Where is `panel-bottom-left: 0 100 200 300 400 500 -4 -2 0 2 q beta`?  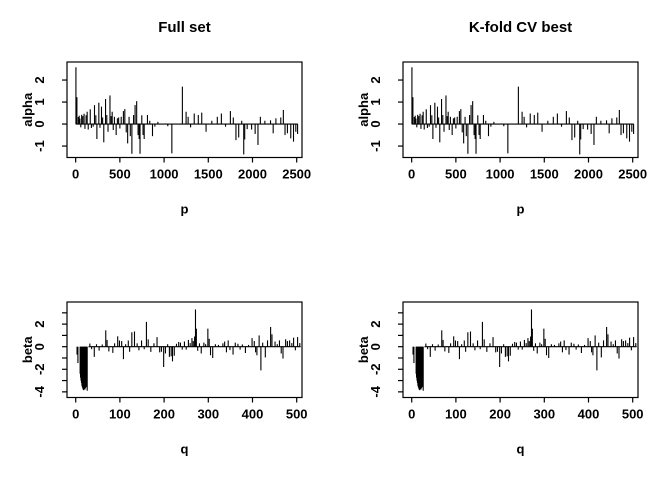 panel-bottom-left: 0 100 200 300 400 500 -4 -2 0 2 q beta is located at coordinates (164, 379).